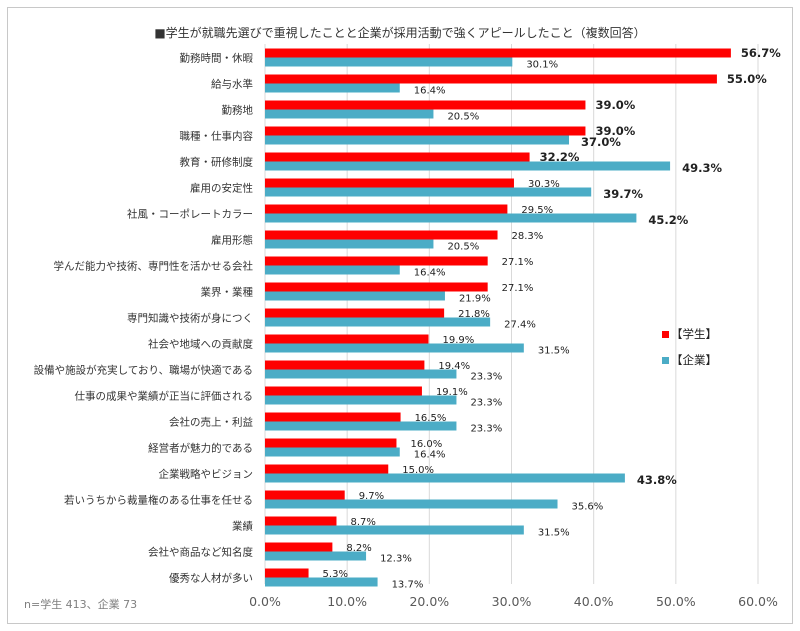  I want to click on x-tick-label: 10.0%, so click(347, 601).